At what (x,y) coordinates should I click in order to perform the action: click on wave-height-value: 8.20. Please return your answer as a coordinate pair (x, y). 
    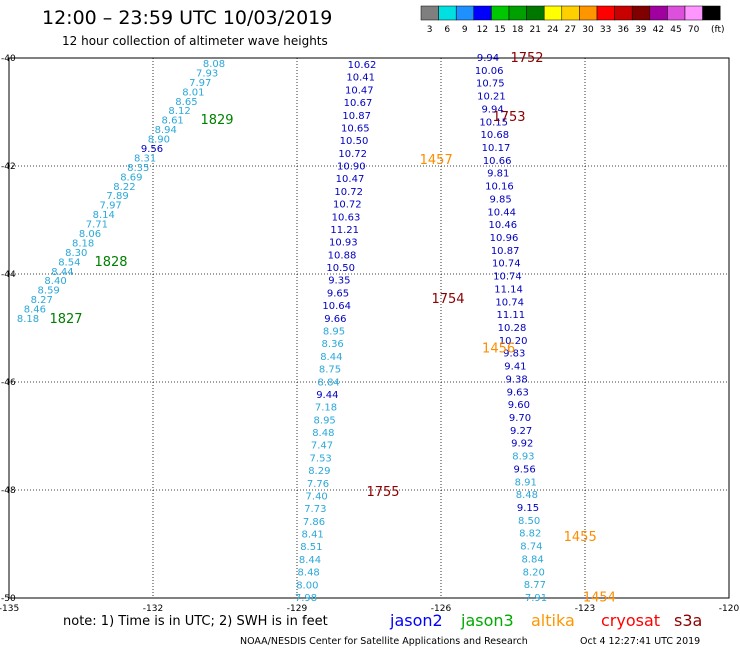
    Looking at the image, I should click on (534, 572).